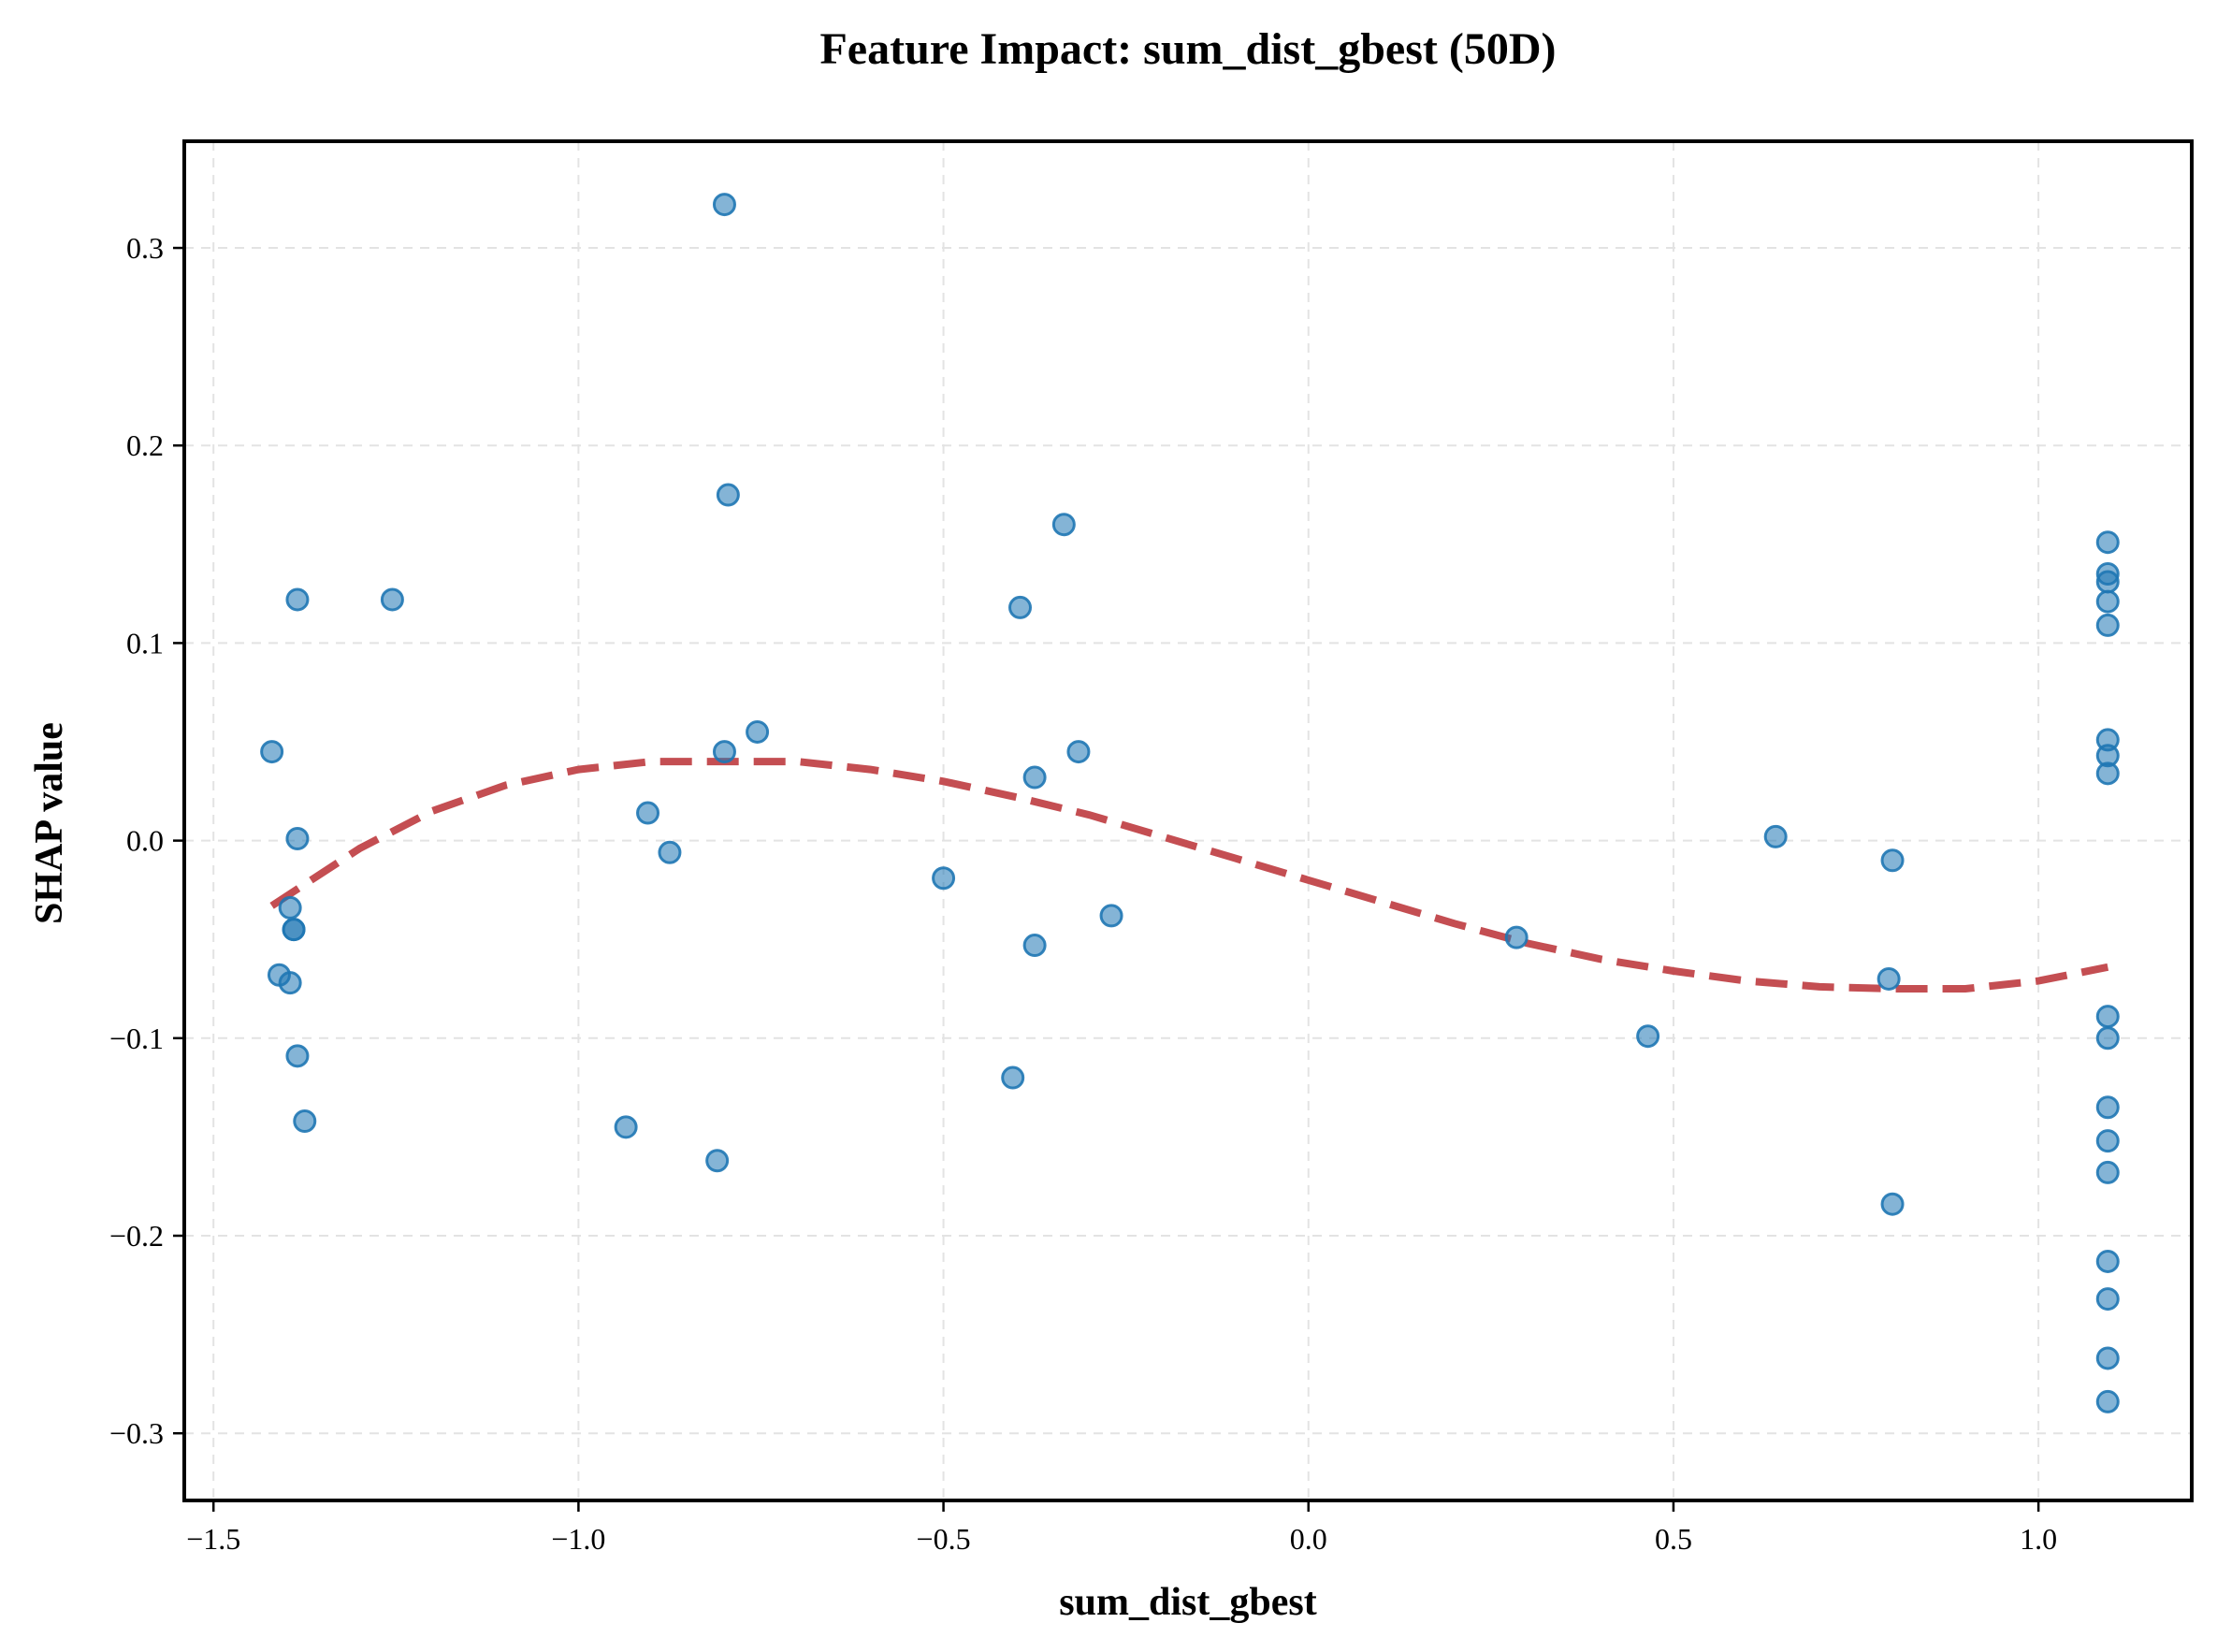 This screenshot has height=1652, width=2217. Describe the element at coordinates (145, 248) in the screenshot. I see `y-tick-label: 0.3` at that location.